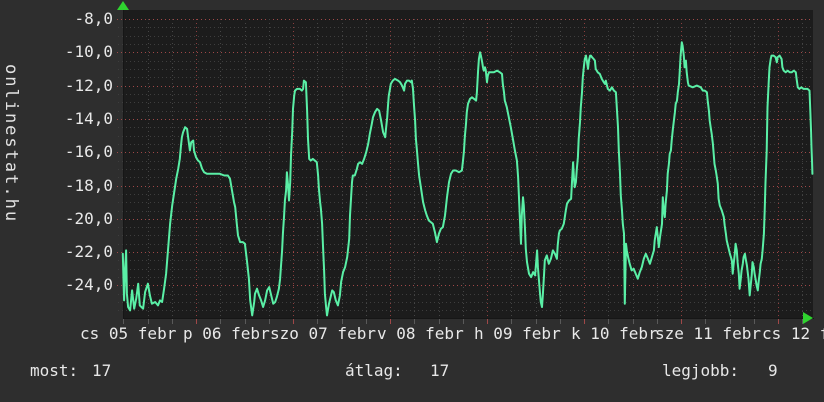 The width and height of the screenshot is (824, 402). I want to click on y-axis-tick-label: -22,0, so click(88, 251).